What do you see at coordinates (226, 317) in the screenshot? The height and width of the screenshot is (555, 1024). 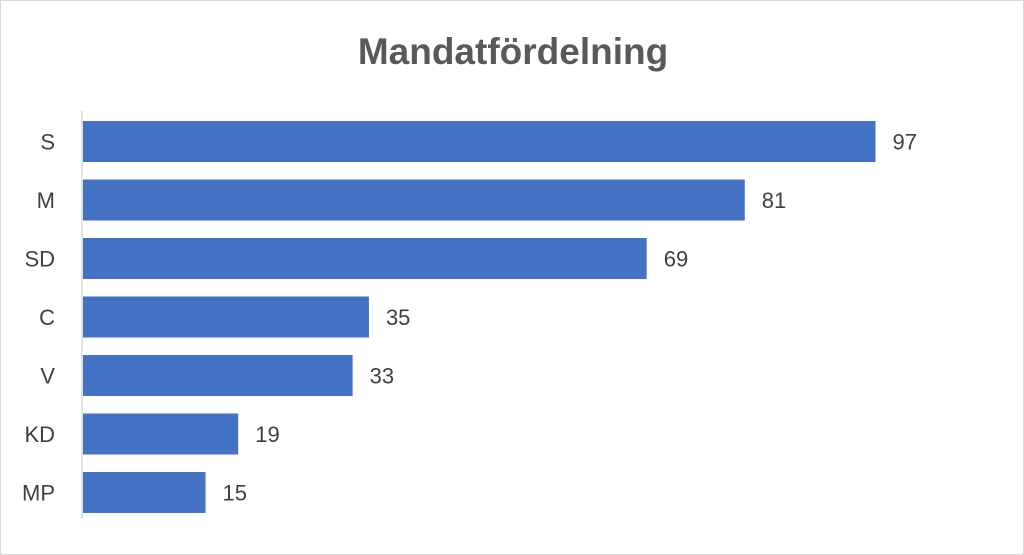 I see `bar-c` at bounding box center [226, 317].